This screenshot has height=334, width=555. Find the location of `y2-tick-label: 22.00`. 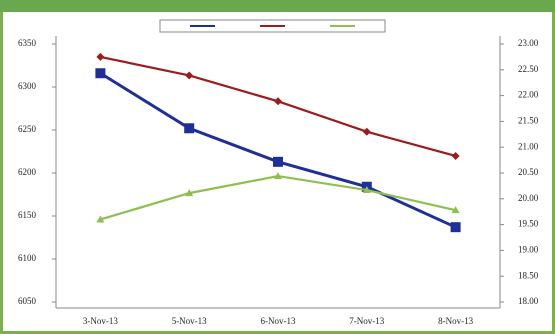

y2-tick-label: 22.00 is located at coordinates (528, 95).